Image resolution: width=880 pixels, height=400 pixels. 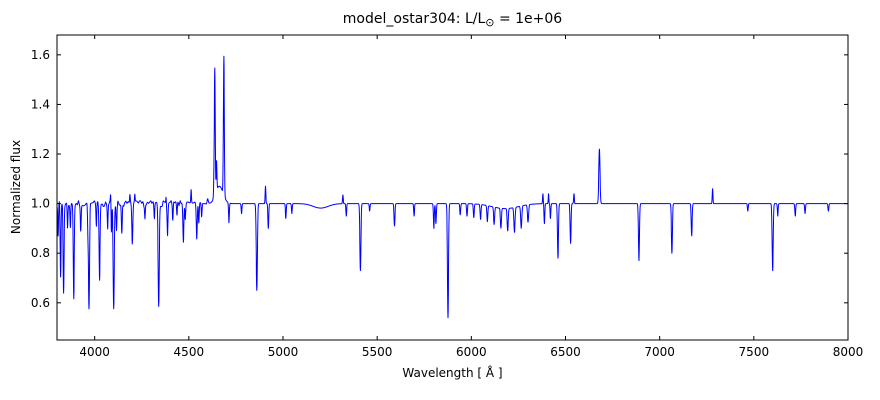 I want to click on chart-title-prefix: model_ostar304: L/L, so click(x=414, y=19).